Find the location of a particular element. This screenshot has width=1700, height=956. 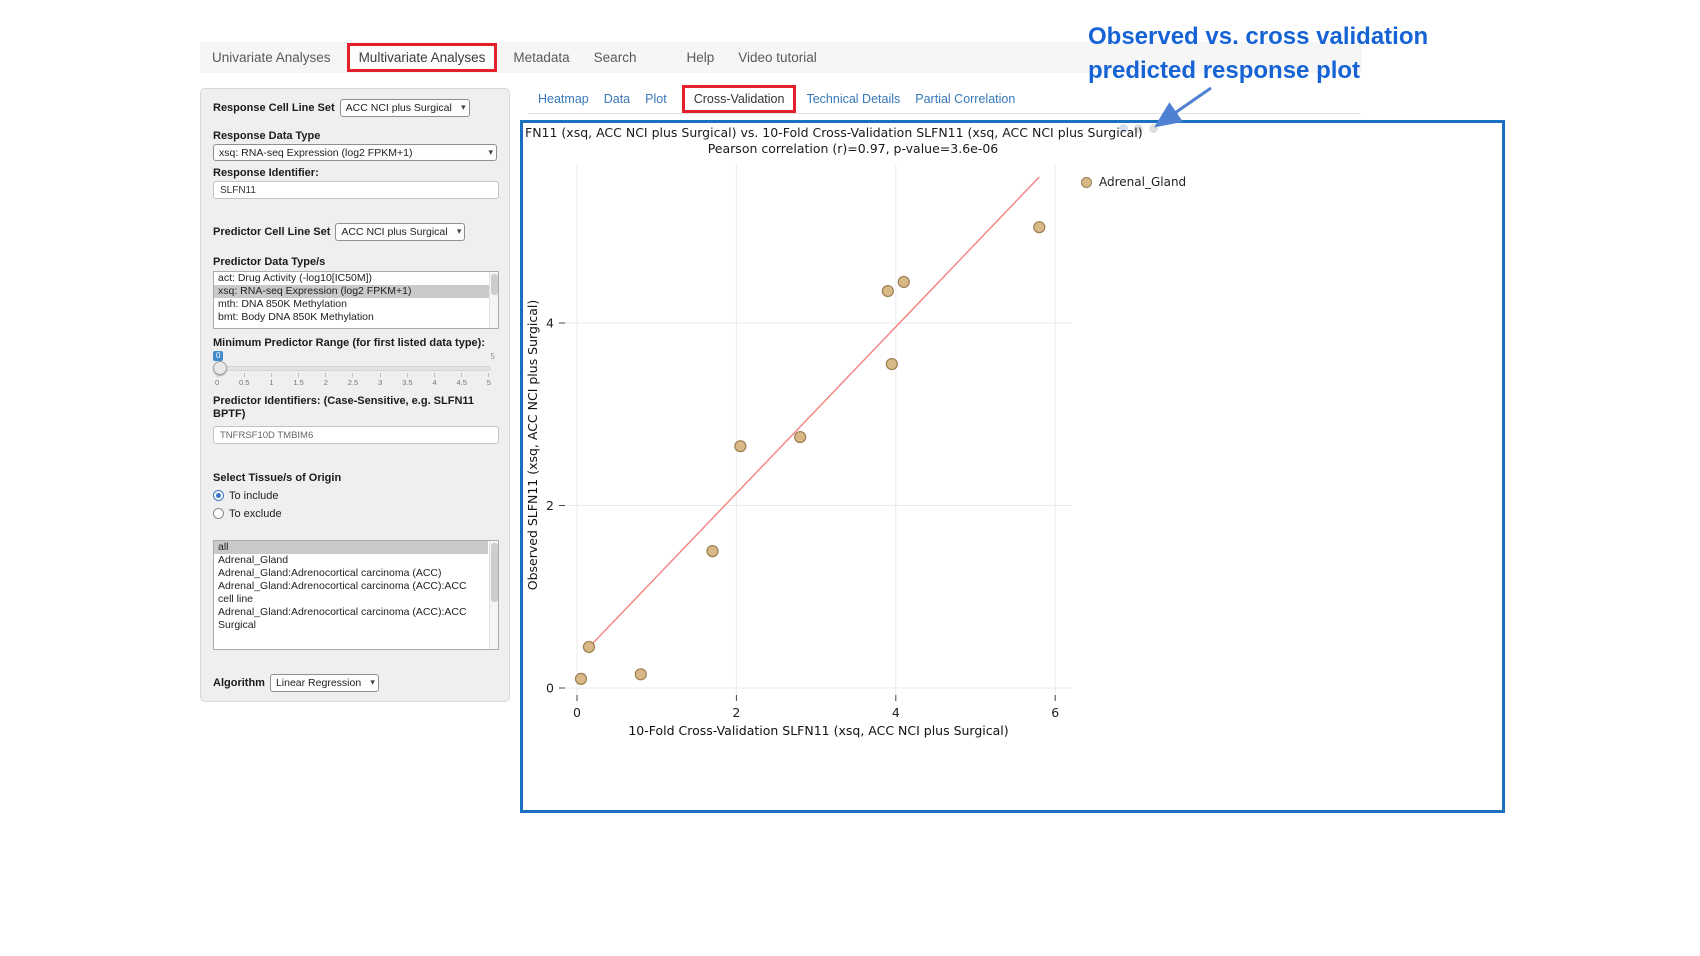

response-cell-line-set-dropdown-wrap: ACC NCI plus Surgical is located at coordinates (404, 108).